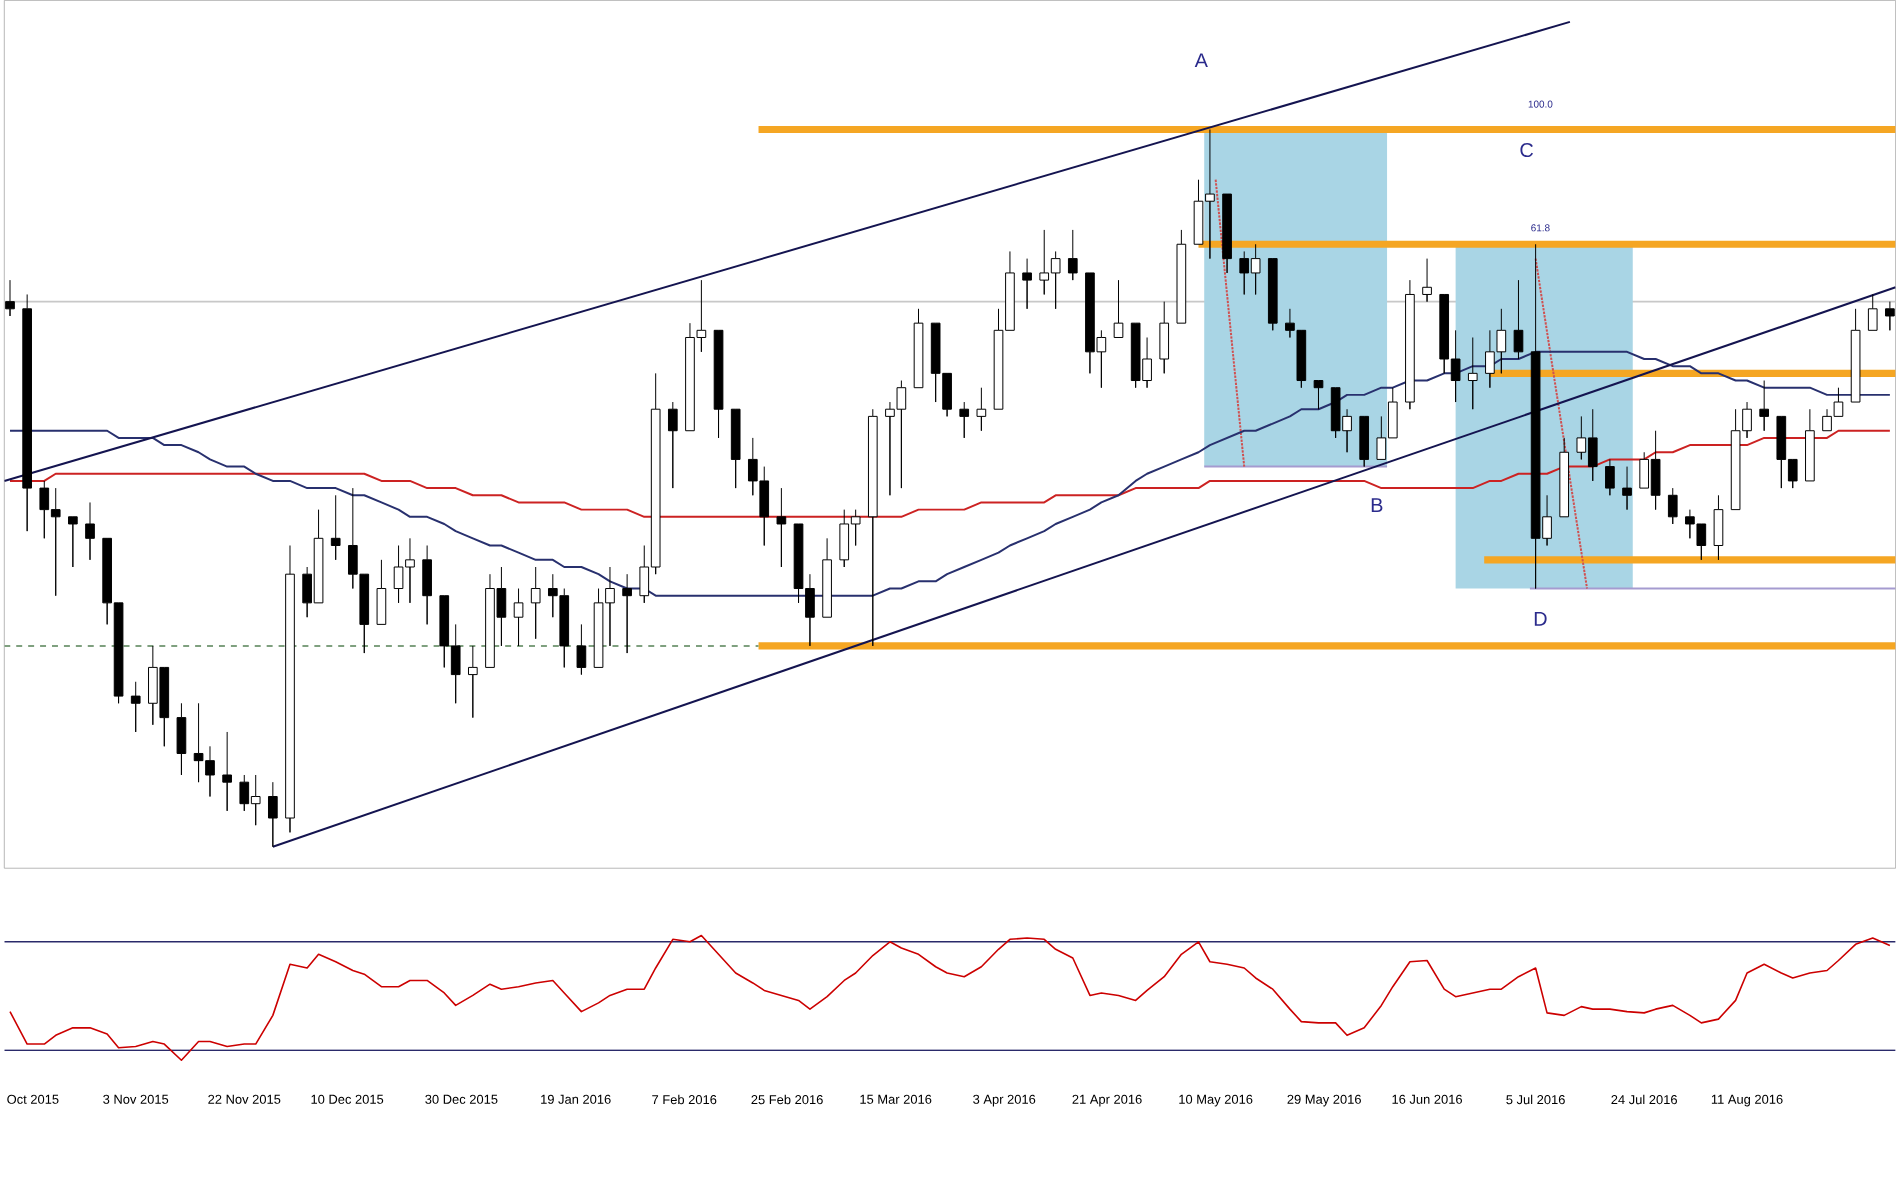  Describe the element at coordinates (1540, 619) in the screenshot. I see `annotation: D` at that location.